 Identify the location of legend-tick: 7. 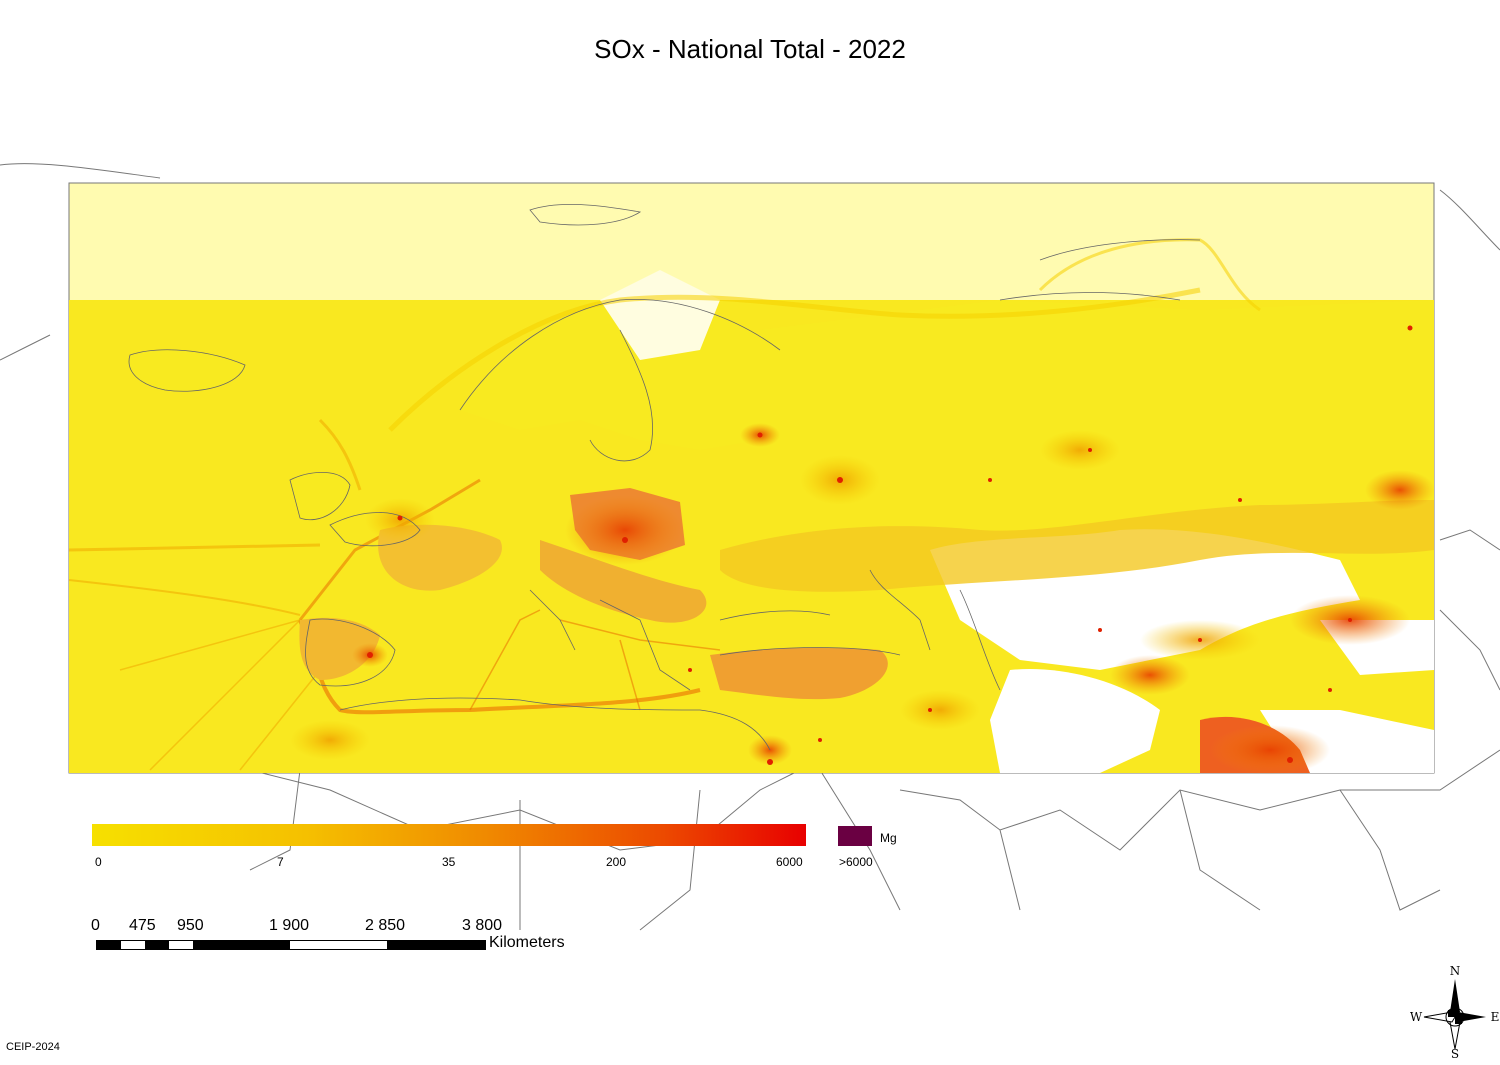
(280, 862).